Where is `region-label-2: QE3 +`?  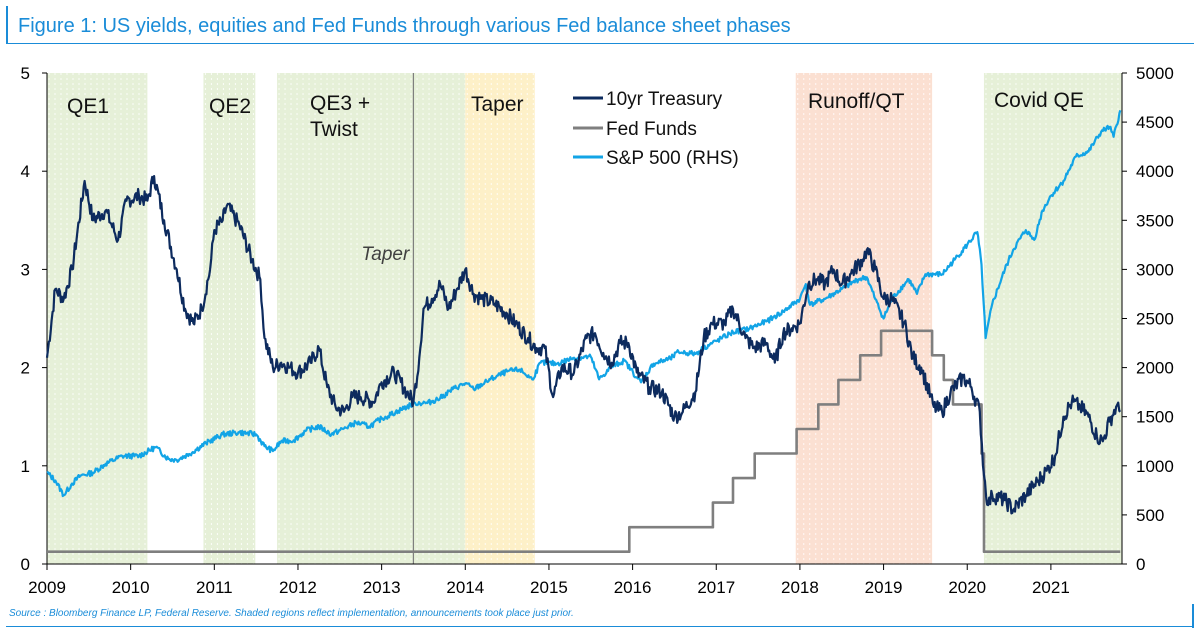 region-label-2: QE3 + is located at coordinates (340, 103).